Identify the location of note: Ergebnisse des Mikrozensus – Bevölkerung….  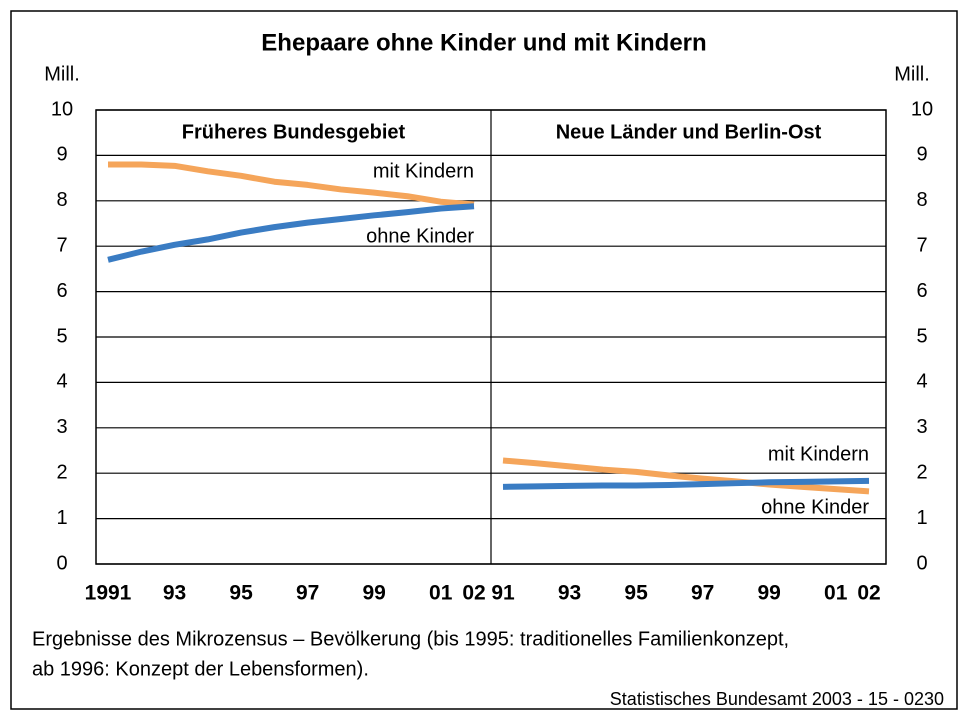
(410, 639).